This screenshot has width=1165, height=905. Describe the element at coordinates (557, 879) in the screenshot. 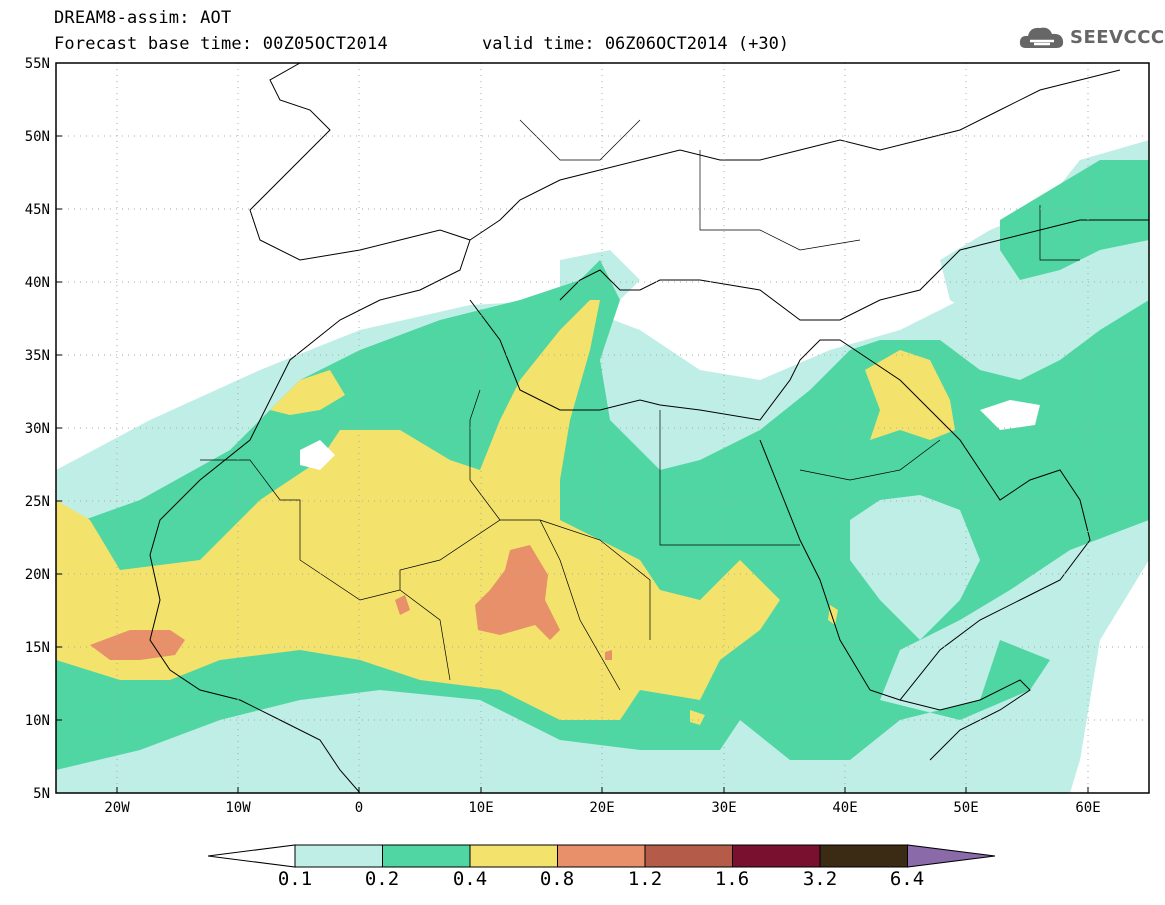

I see `colorbar-label: 0.8` at that location.